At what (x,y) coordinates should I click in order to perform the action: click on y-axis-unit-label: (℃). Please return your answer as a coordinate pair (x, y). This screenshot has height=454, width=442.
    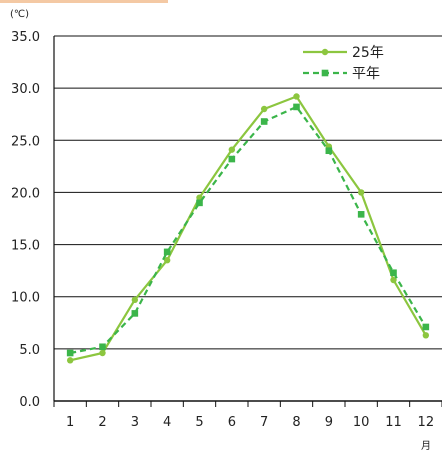
    Looking at the image, I should click on (19, 14).